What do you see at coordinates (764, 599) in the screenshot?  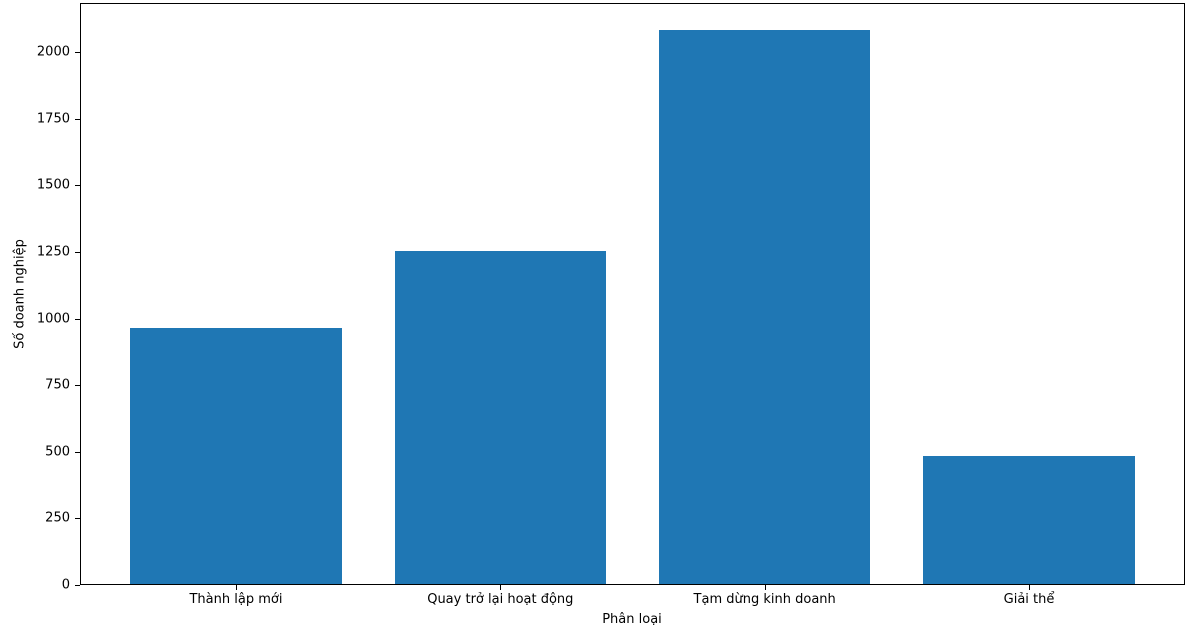 I see `x-tick-label: Tạm dừng kinh doanh` at bounding box center [764, 599].